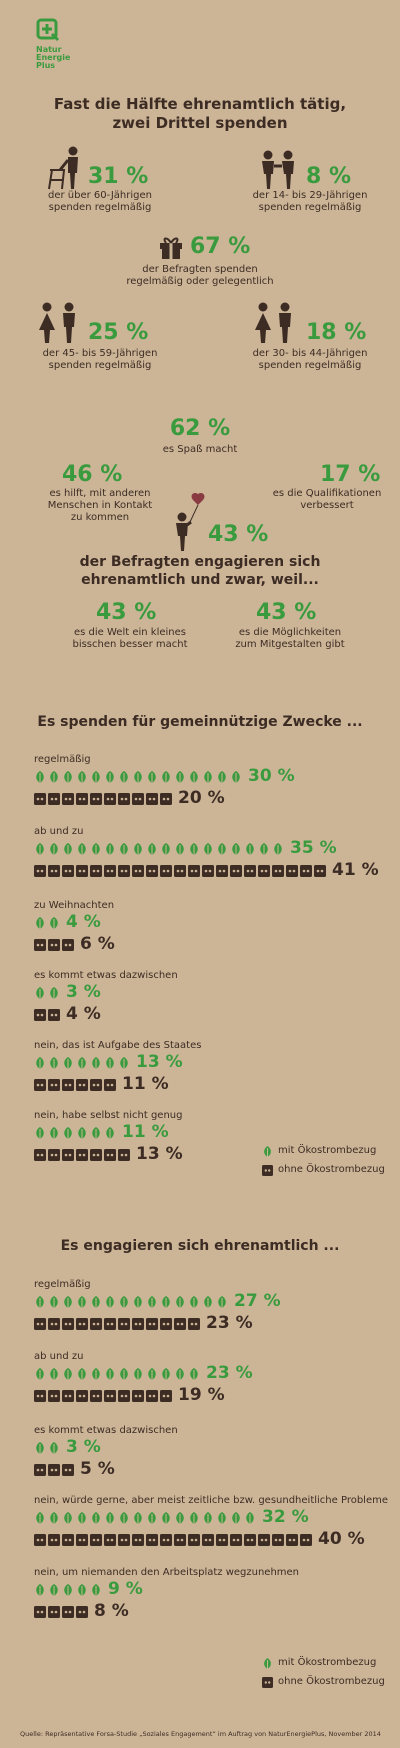 The width and height of the screenshot is (400, 1748). What do you see at coordinates (220, 246) in the screenshot?
I see `stat-overall-value: 67 %` at bounding box center [220, 246].